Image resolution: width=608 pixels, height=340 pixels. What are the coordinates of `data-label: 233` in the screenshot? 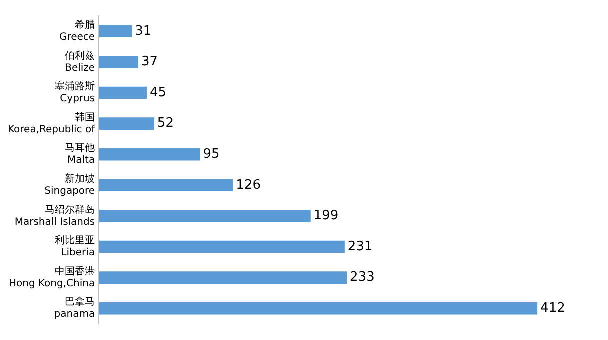 It's located at (362, 278).